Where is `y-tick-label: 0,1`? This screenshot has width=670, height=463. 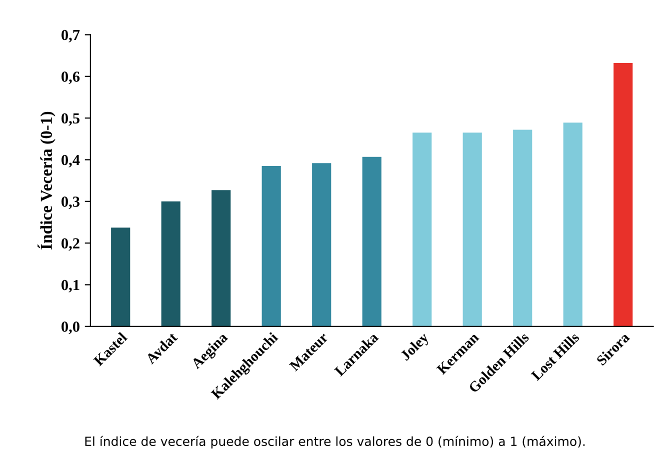
y-tick-label: 0,1 is located at coordinates (71, 286).